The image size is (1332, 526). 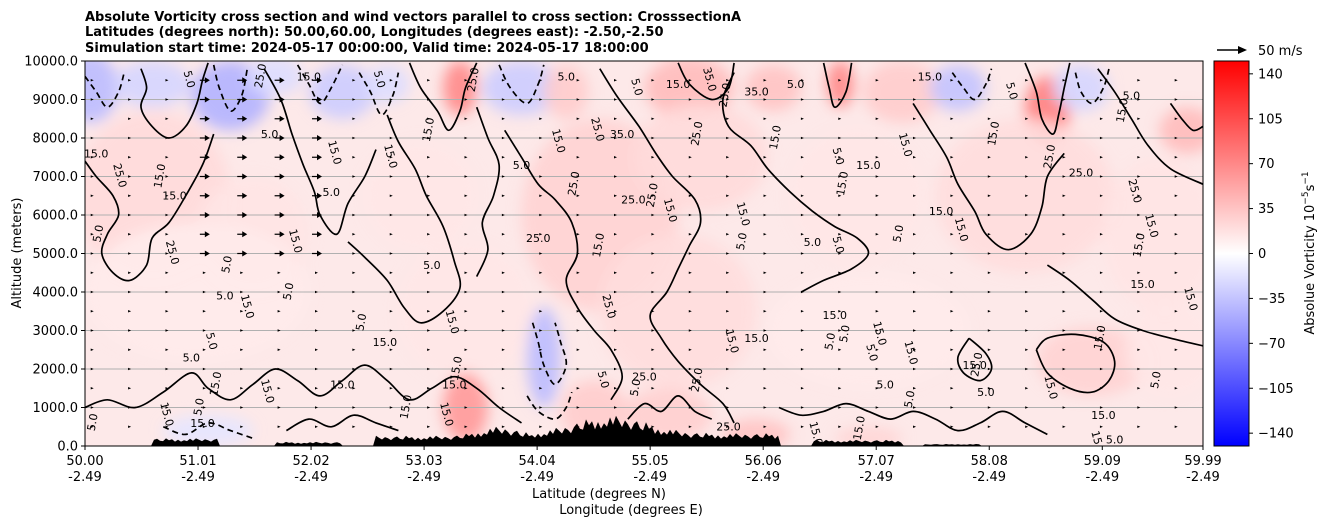 What do you see at coordinates (56, 293) in the screenshot?
I see `y-tick-label: 4000.0` at bounding box center [56, 293].